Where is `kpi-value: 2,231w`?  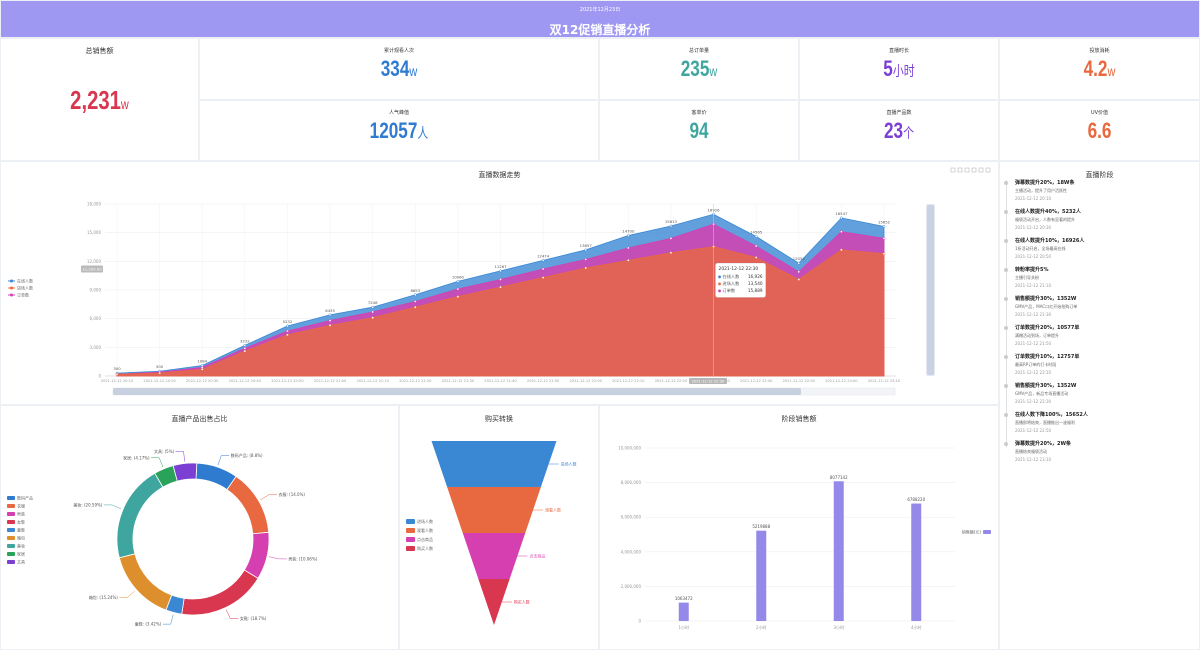 kpi-value: 2,231w is located at coordinates (99, 100).